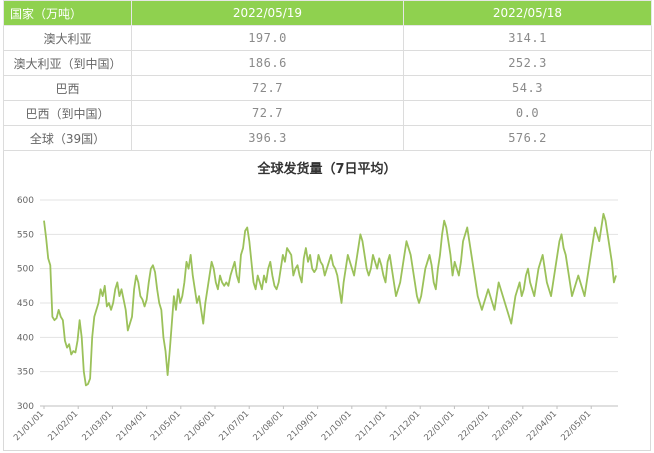 The image size is (654, 453). Describe the element at coordinates (267, 38) in the screenshot. I see `row-value-1: 197.0` at that location.